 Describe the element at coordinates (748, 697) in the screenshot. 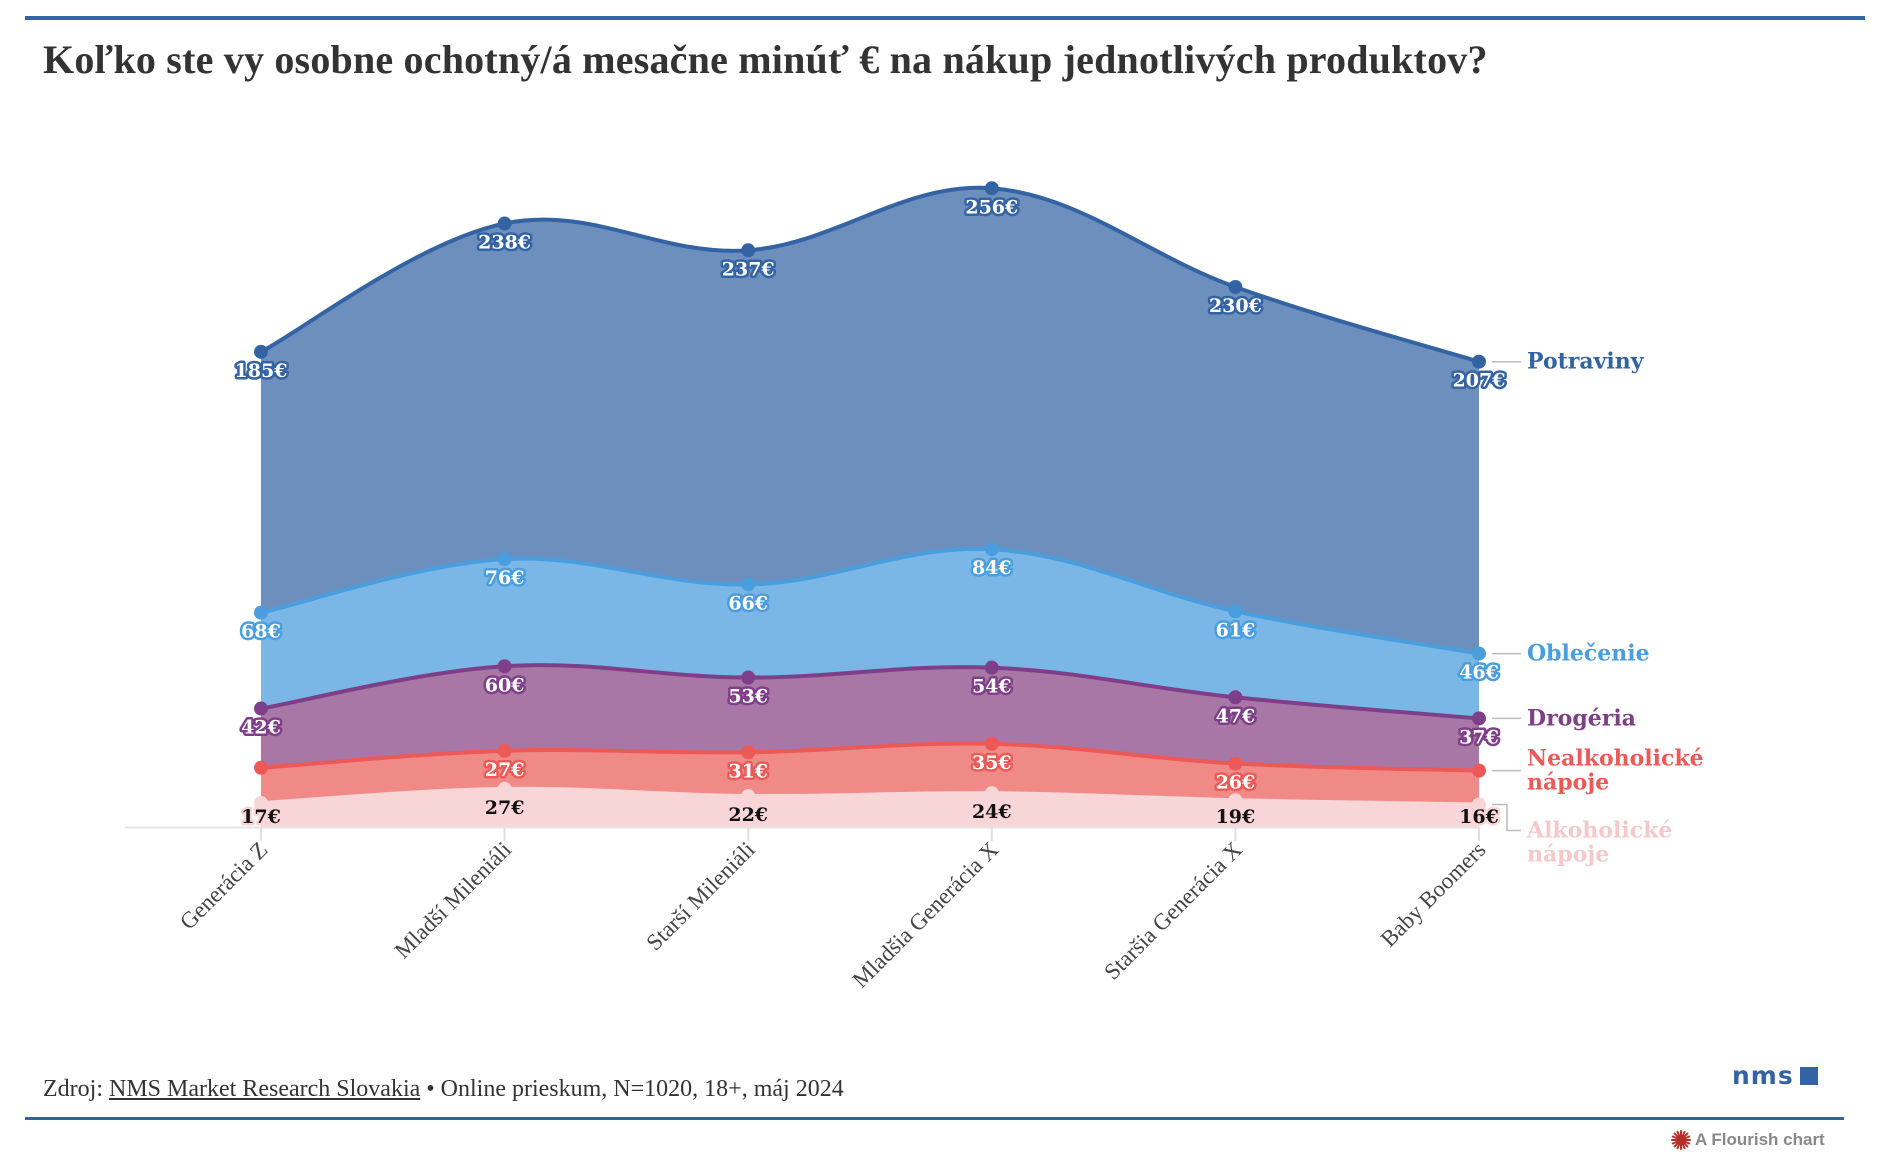

I see `value-label: 53€` at that location.